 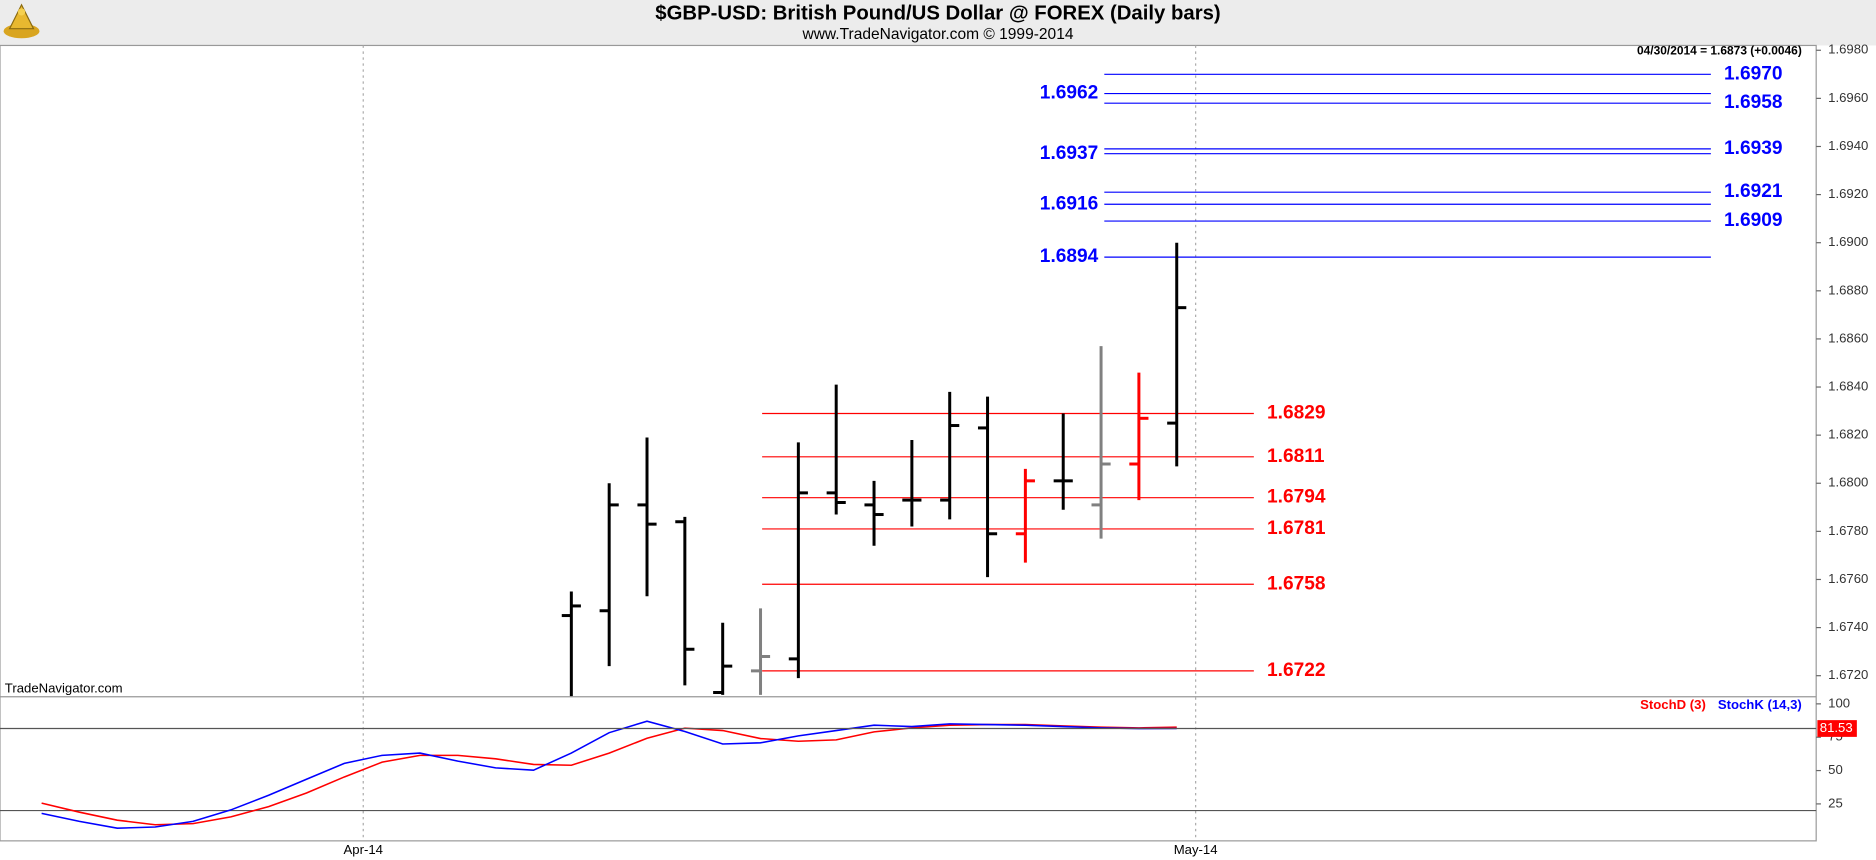 What do you see at coordinates (937, 34) in the screenshot?
I see `chart-subtitle: www.TradeNavigator.com © 1999-2014` at bounding box center [937, 34].